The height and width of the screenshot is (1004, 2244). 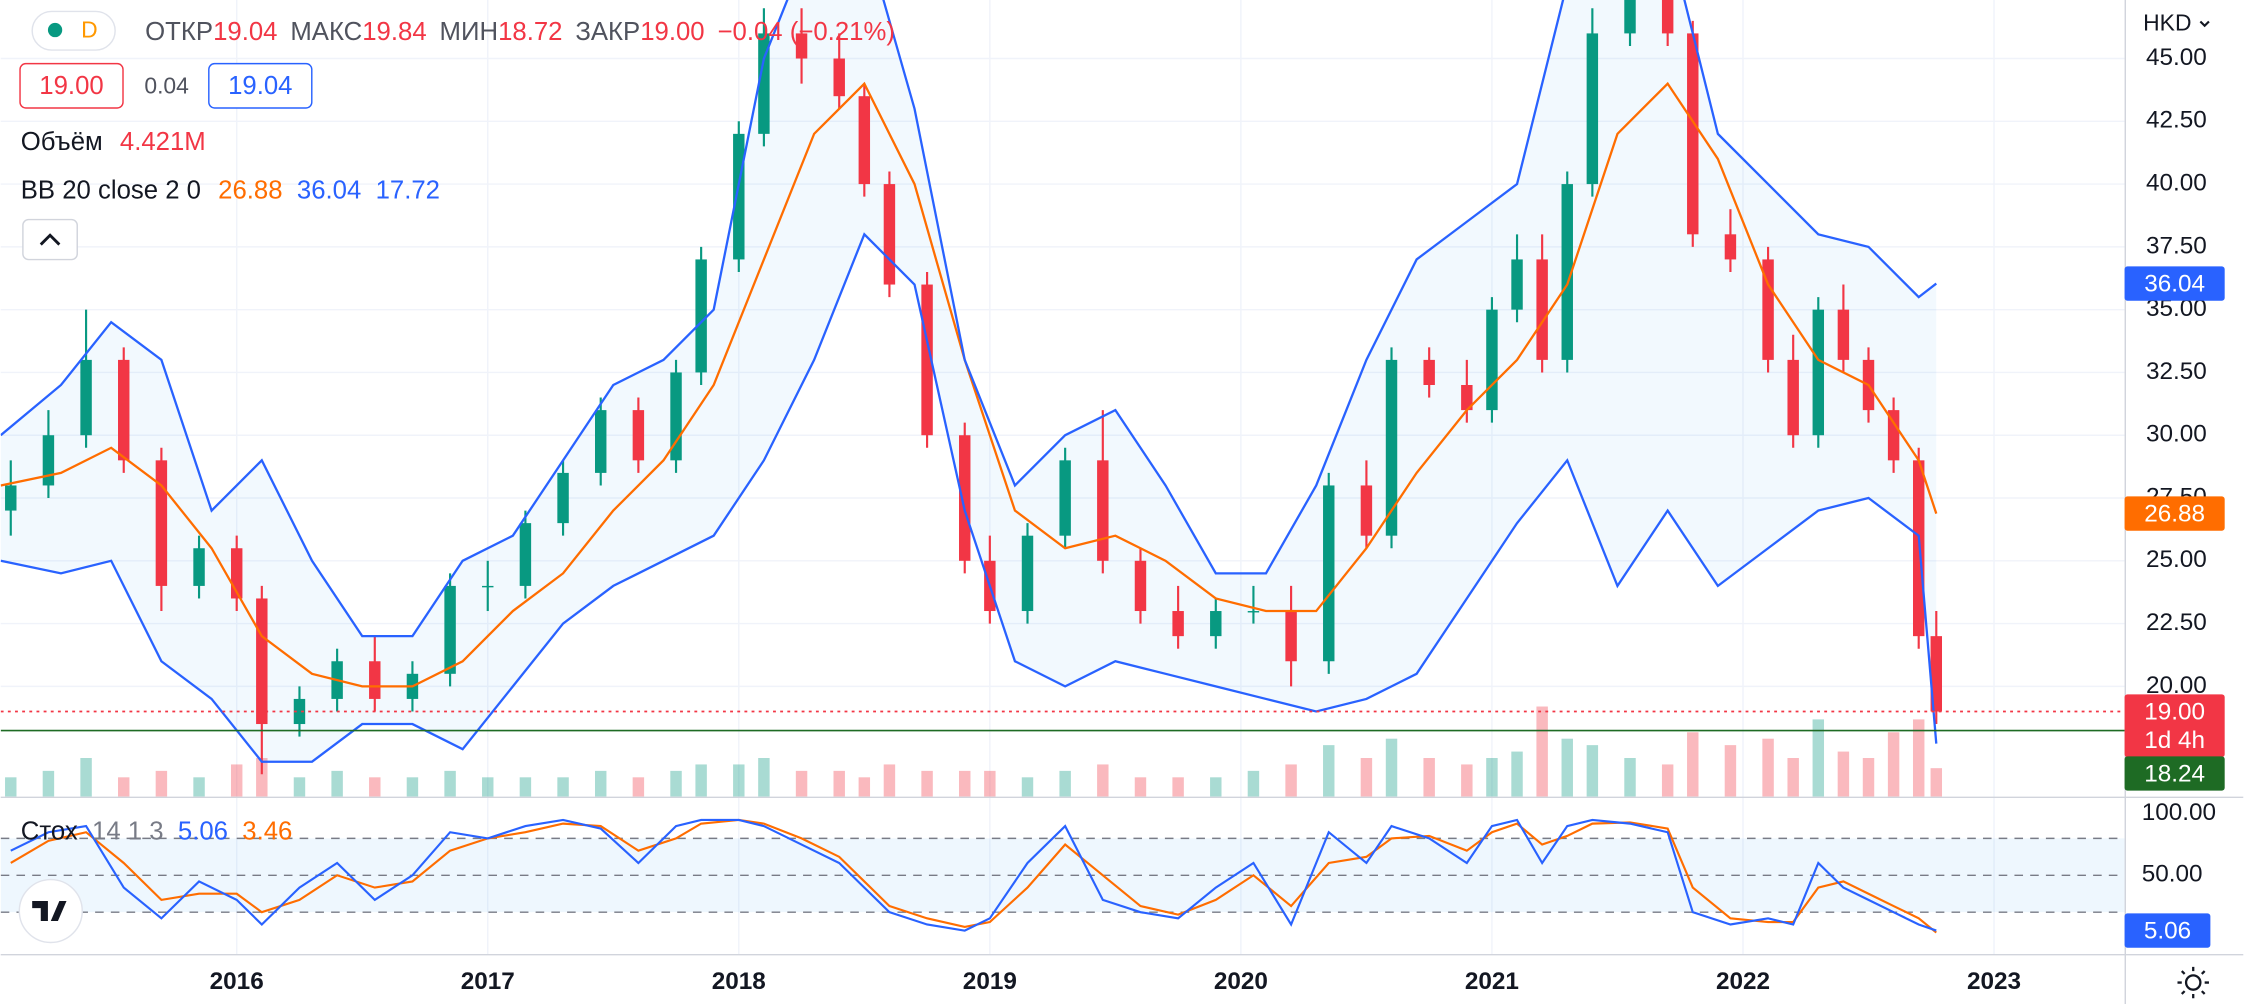 What do you see at coordinates (2176, 120) in the screenshot?
I see `y-tick-label: 42.50` at bounding box center [2176, 120].